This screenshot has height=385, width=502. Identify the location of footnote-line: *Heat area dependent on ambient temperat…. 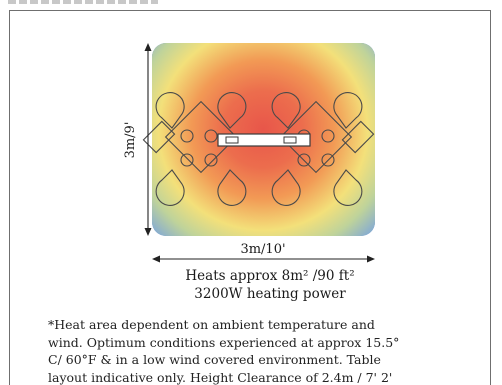
(211, 324).